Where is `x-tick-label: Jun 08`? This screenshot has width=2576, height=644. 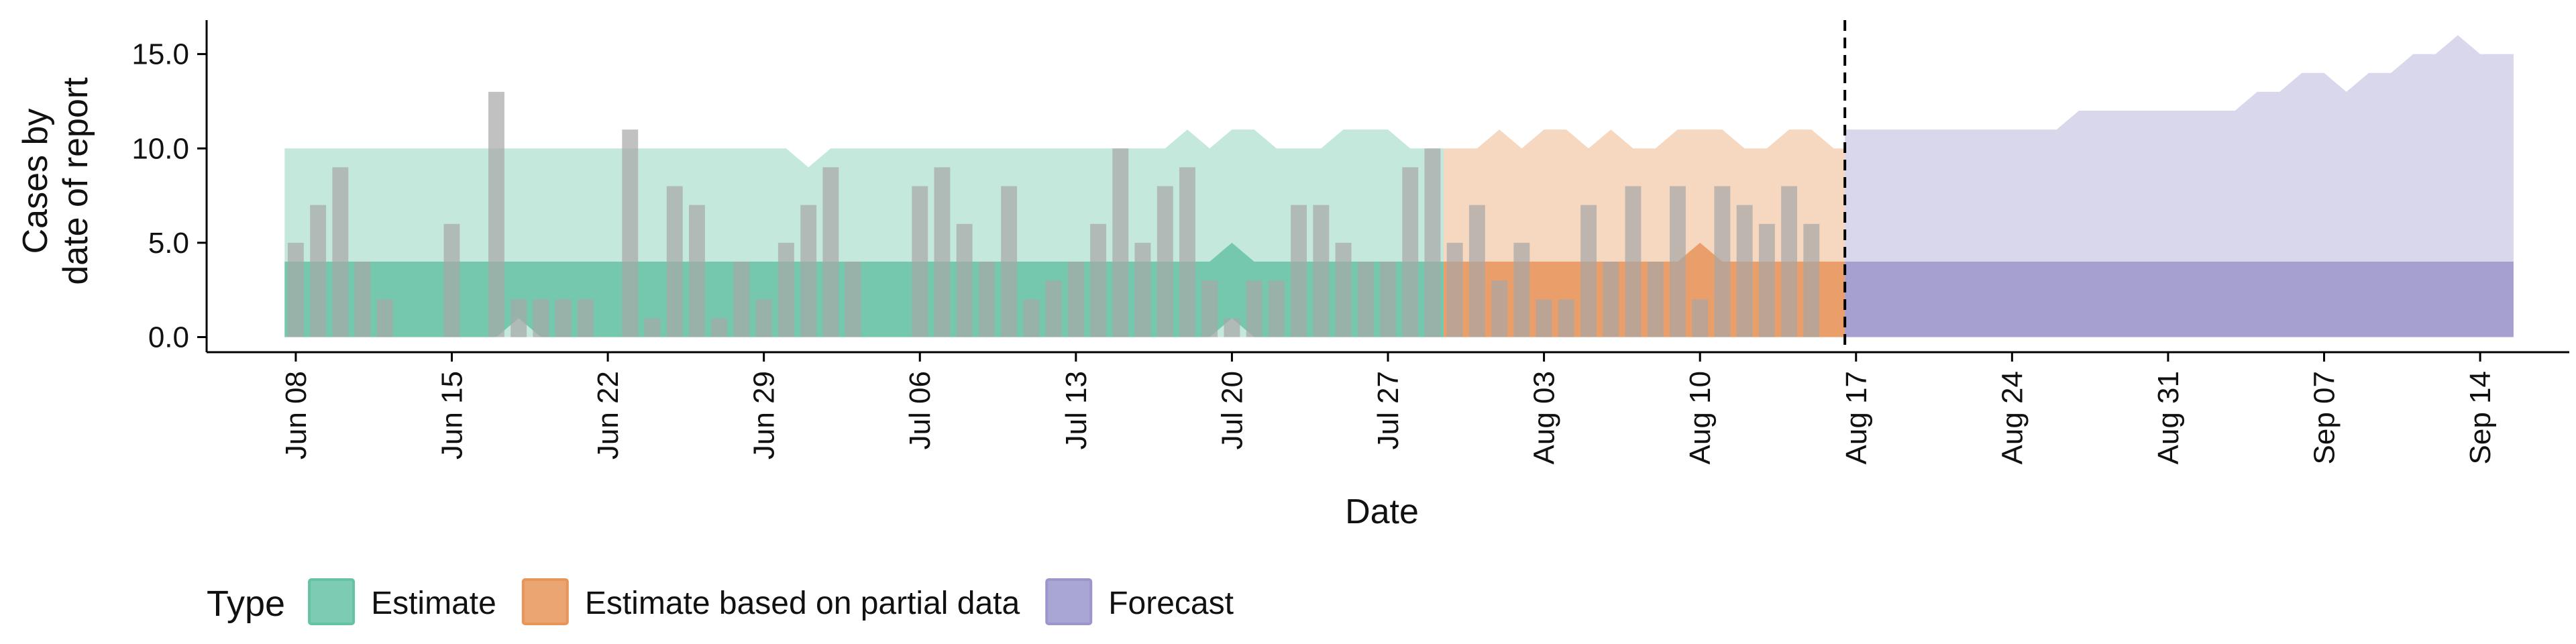
x-tick-label: Jun 08 is located at coordinates (296, 415).